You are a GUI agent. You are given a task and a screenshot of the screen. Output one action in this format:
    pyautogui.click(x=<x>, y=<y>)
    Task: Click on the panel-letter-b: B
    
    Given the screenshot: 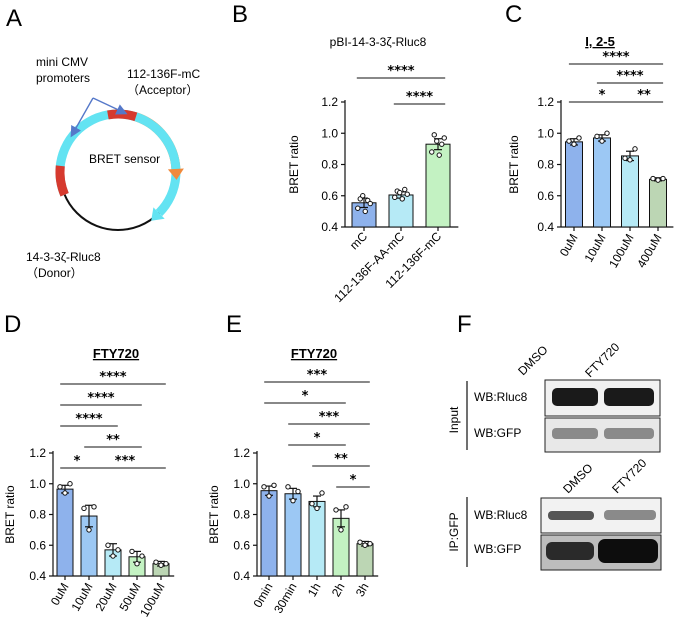 What is the action you would take?
    pyautogui.click(x=240, y=14)
    